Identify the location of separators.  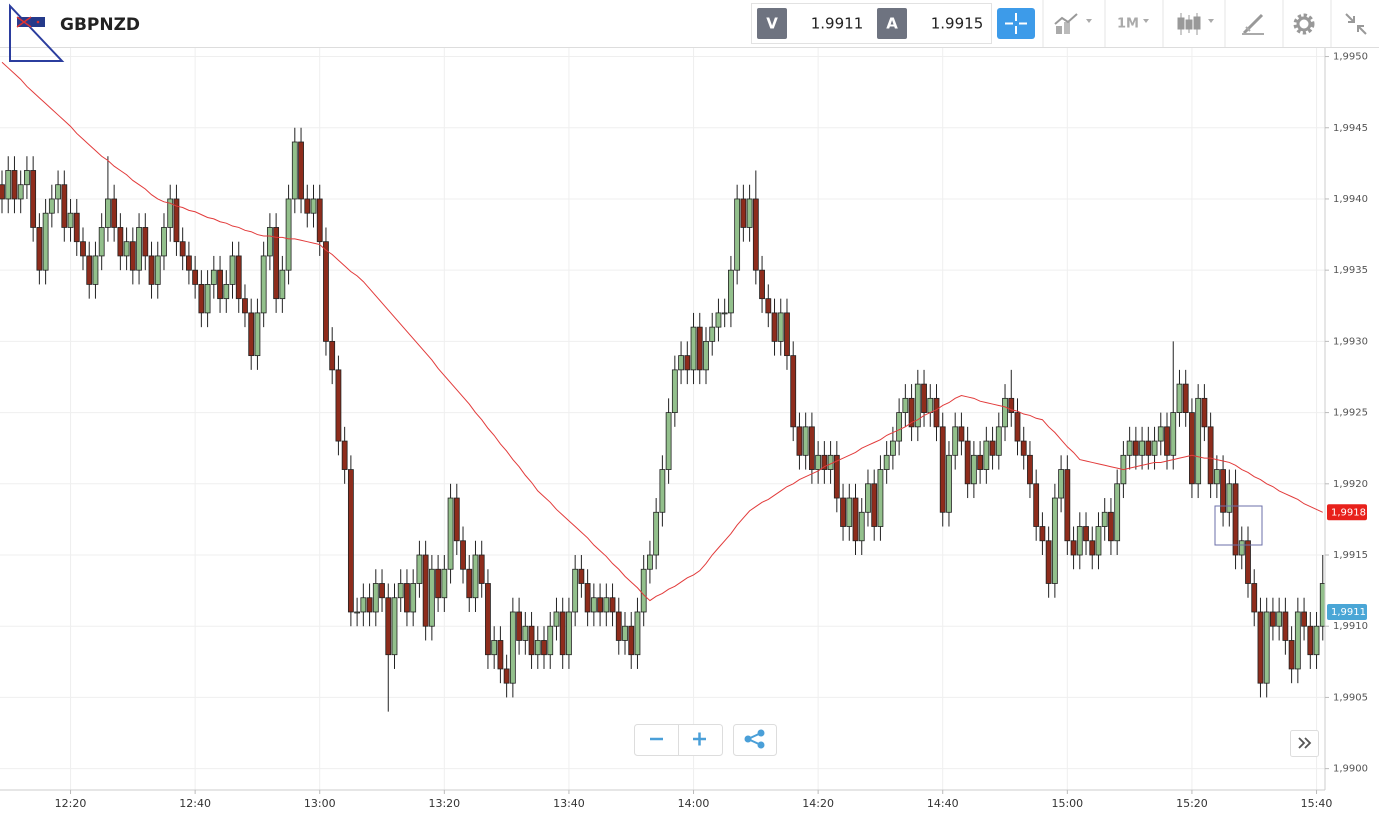
(1187, 23).